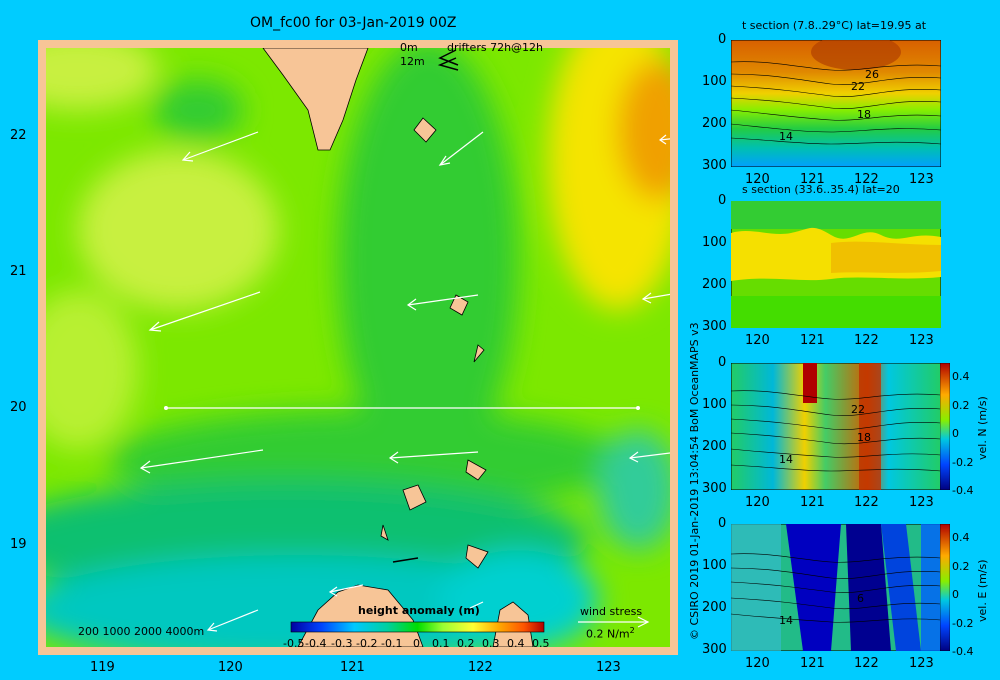  I want to click on panel-title: s section (33.6..35.4) lat=20, so click(821, 189).